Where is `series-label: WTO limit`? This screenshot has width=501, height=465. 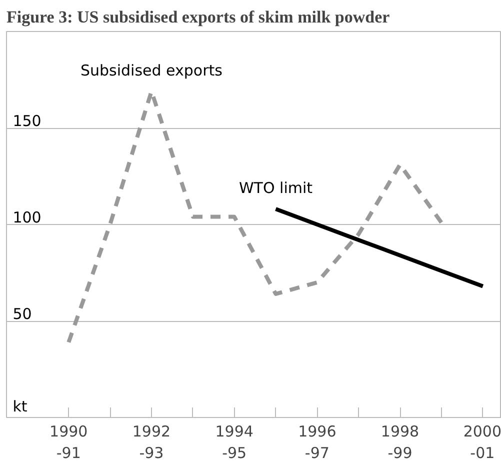 series-label: WTO limit is located at coordinates (275, 188).